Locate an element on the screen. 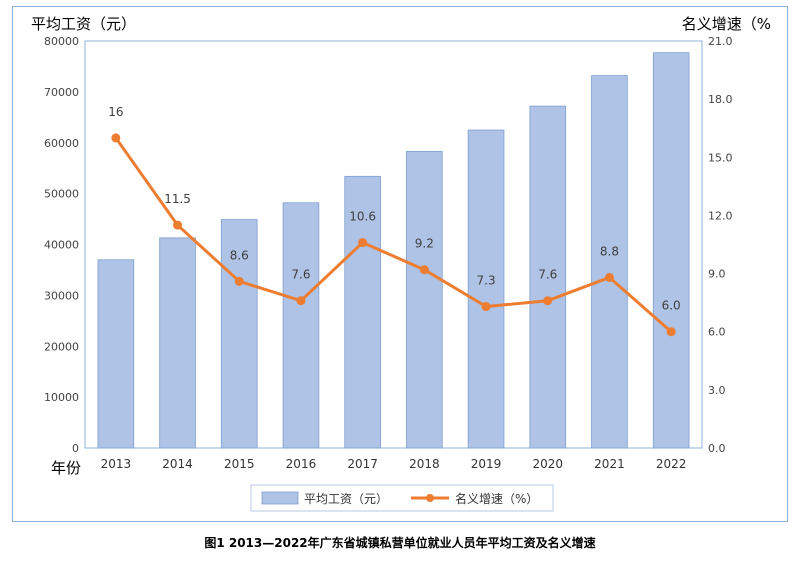 The image size is (800, 567). left-axis-tick: 10000 is located at coordinates (61, 397).